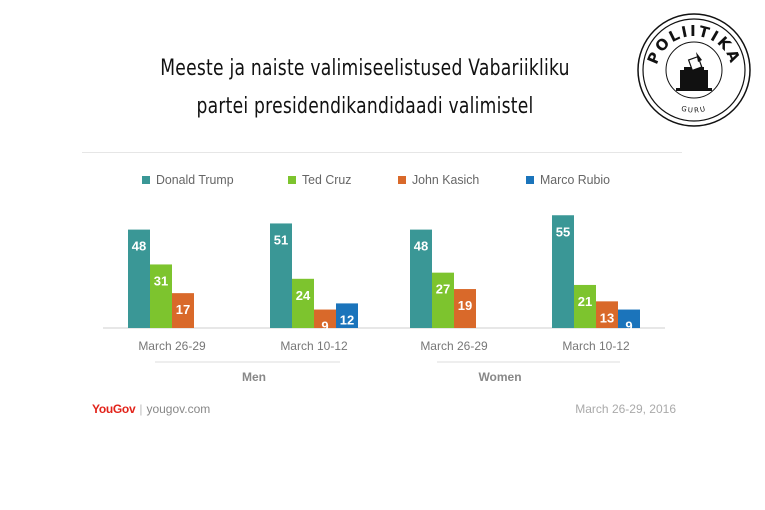 The width and height of the screenshot is (765, 510). Describe the element at coordinates (161, 280) in the screenshot. I see `data-label-men-0-s1: 31` at that location.